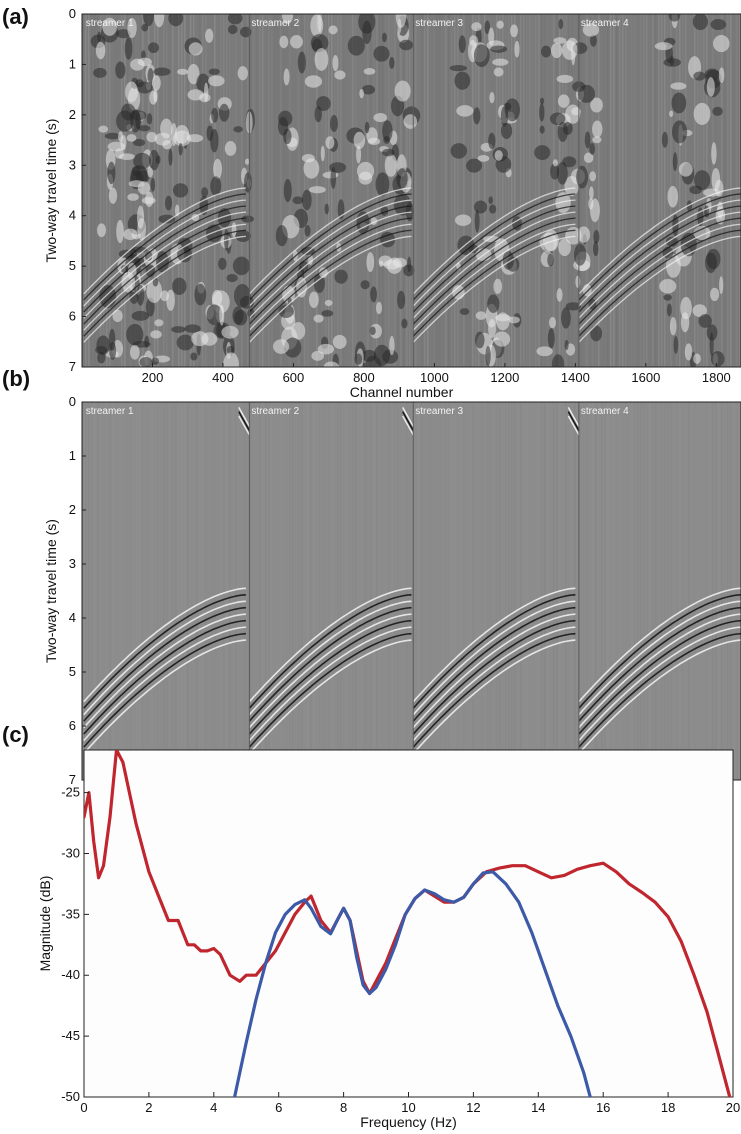 The width and height of the screenshot is (741, 1134). I want to click on x-tick-label: 1000, so click(434, 790).